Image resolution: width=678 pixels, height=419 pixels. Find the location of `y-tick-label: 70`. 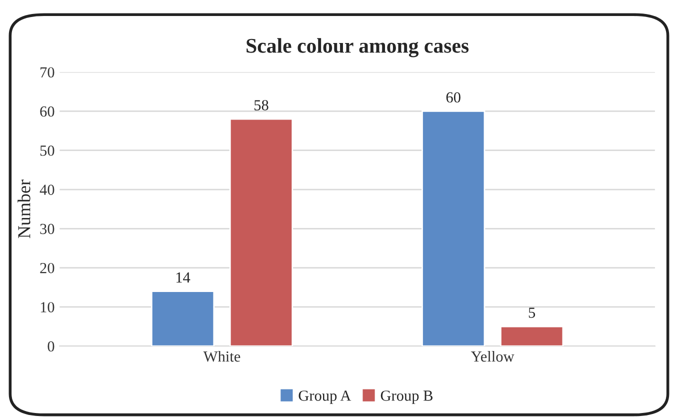

y-tick-label: 70 is located at coordinates (47, 72).